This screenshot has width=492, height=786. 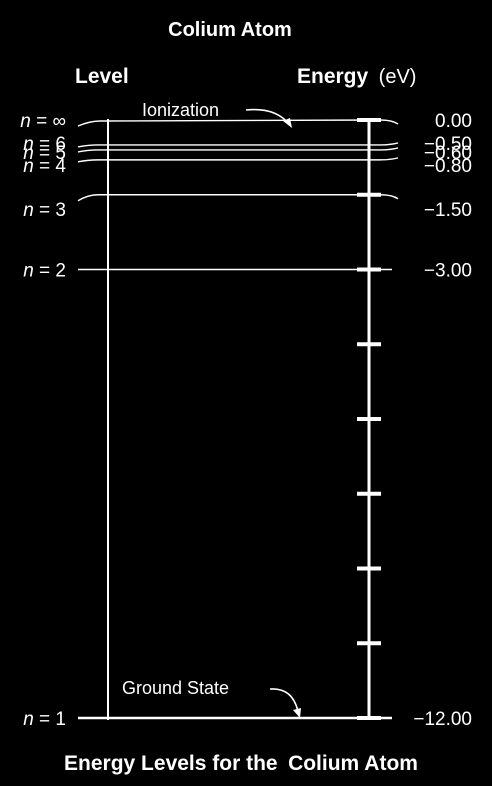 I want to click on level-value: 4, so click(x=60, y=166).